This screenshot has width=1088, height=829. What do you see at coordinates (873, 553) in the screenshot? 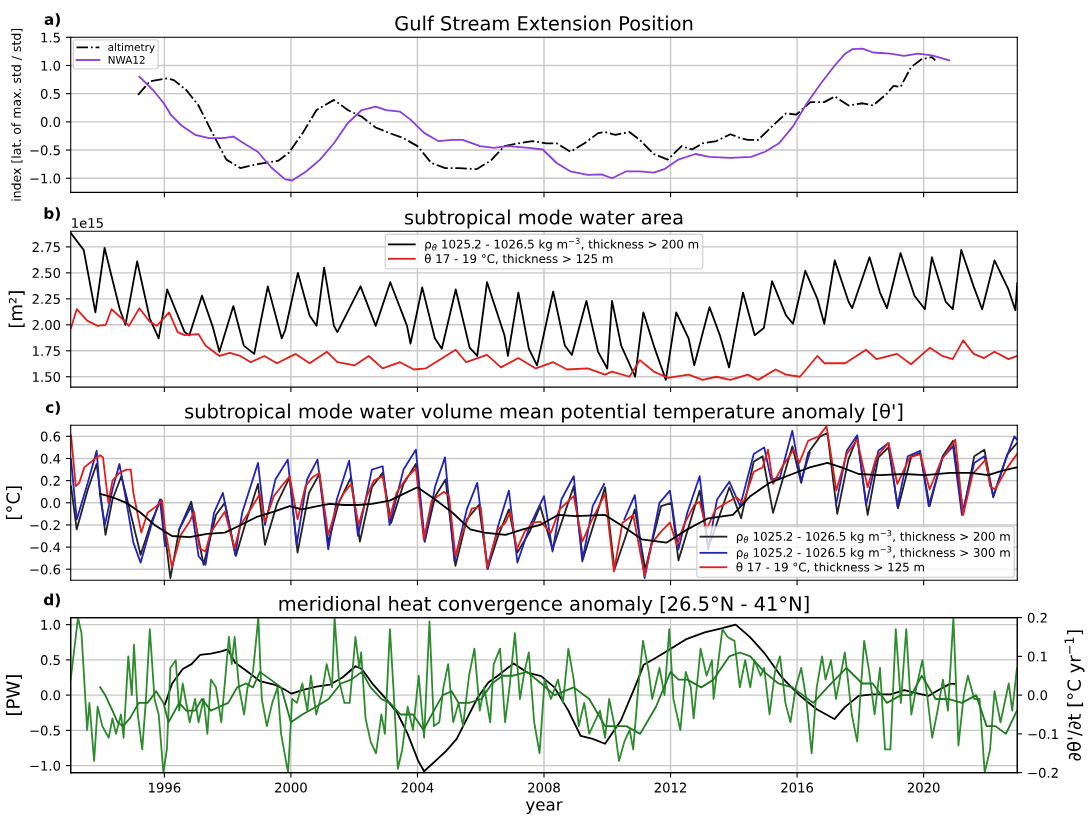
I see `legend-label: ρ$_{θ}$ 1025.2 - 1026.5 kg m$^{−3}$, thickness > 300 m` at bounding box center [873, 553].